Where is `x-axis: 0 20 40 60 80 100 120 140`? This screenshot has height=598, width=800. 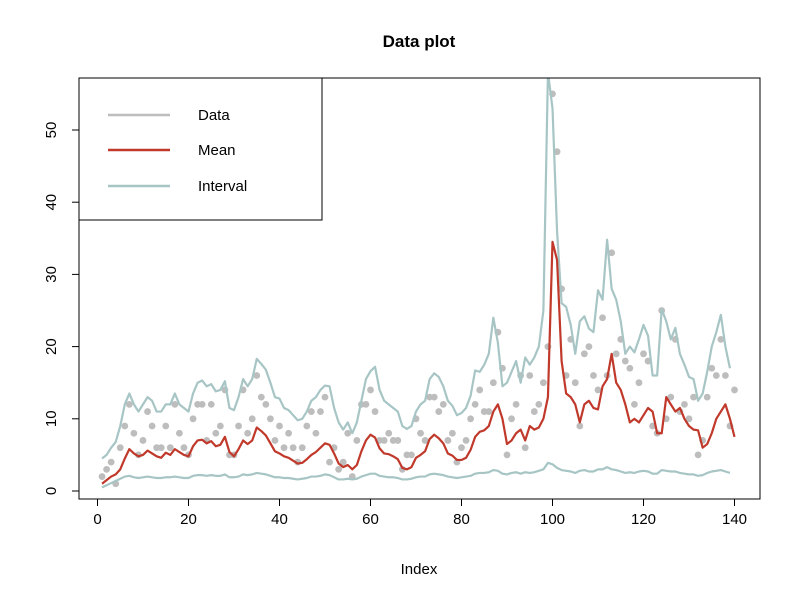 x-axis: 0 20 40 60 80 100 120 140 is located at coordinates (420, 513).